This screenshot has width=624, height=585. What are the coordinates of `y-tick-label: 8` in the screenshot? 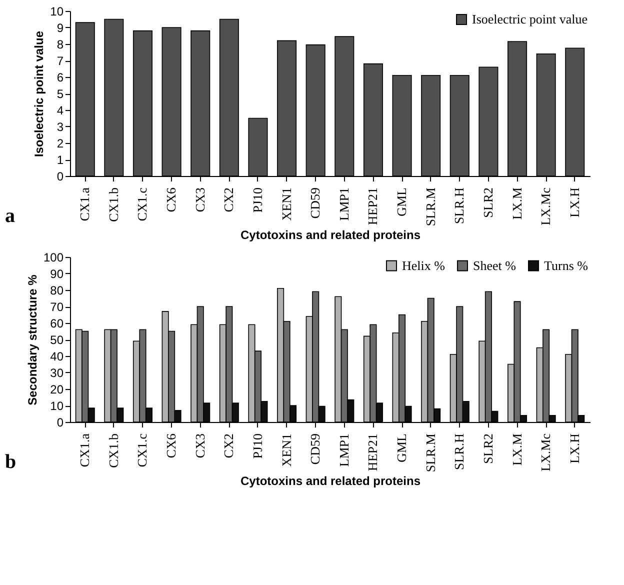 It's located at (60, 45).